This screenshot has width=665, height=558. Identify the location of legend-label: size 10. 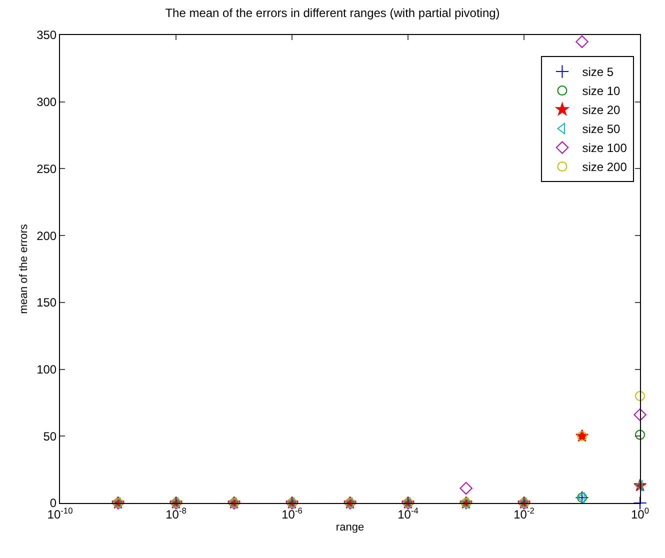
(601, 91).